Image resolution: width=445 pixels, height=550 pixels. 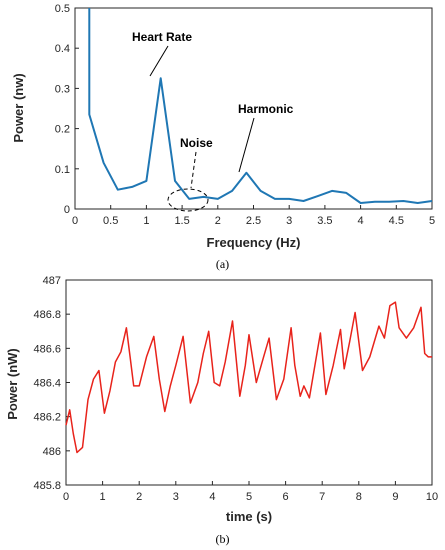 What do you see at coordinates (176, 497) in the screenshot?
I see `chart-b-x-tick-label: 3` at bounding box center [176, 497].